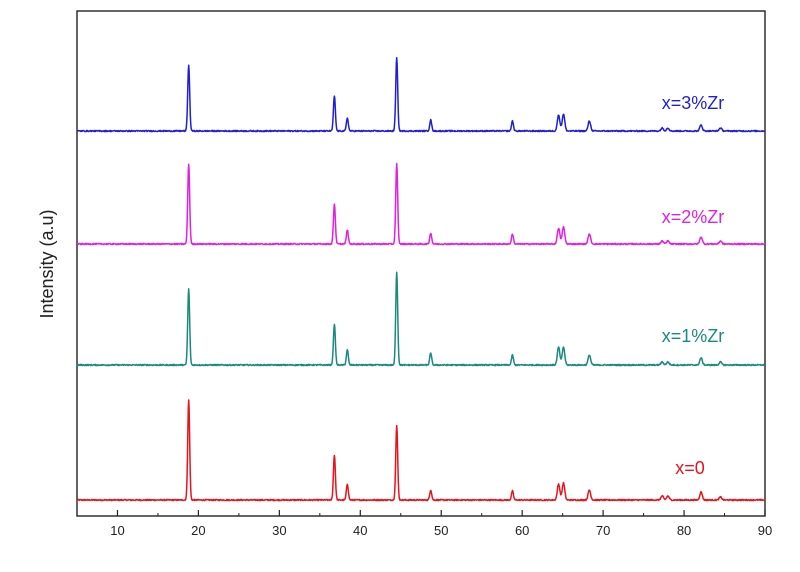 The height and width of the screenshot is (572, 800). I want to click on x-tick-label: 60, so click(522, 530).